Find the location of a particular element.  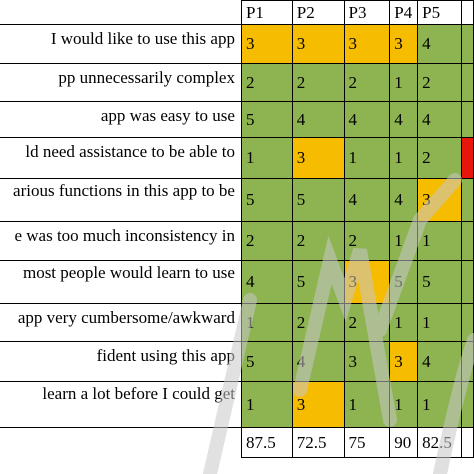

statement-cell: app very cumbersome/awkward is located at coordinates (121, 322).